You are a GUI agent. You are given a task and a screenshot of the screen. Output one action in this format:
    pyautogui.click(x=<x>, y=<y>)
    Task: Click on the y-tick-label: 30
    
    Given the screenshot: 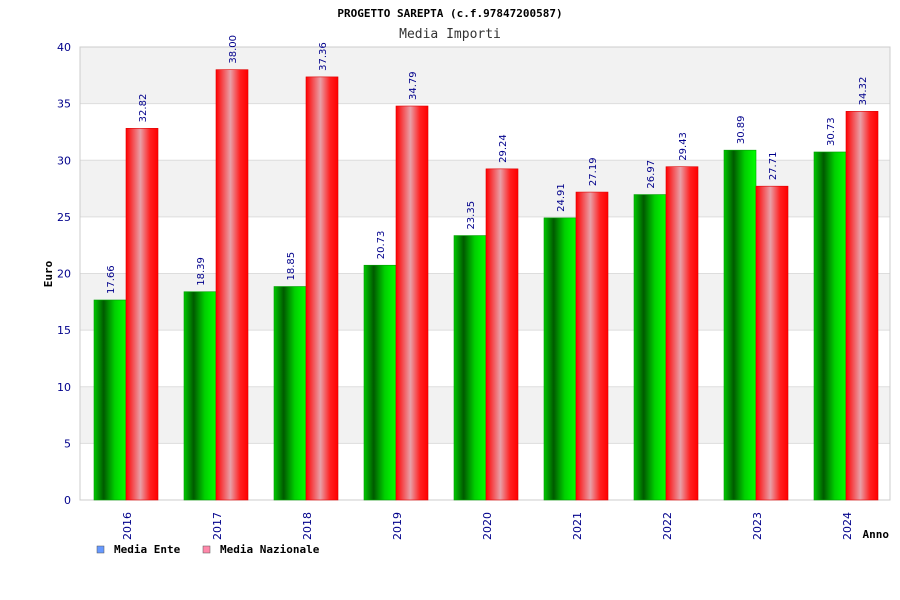 What is the action you would take?
    pyautogui.click(x=64, y=160)
    